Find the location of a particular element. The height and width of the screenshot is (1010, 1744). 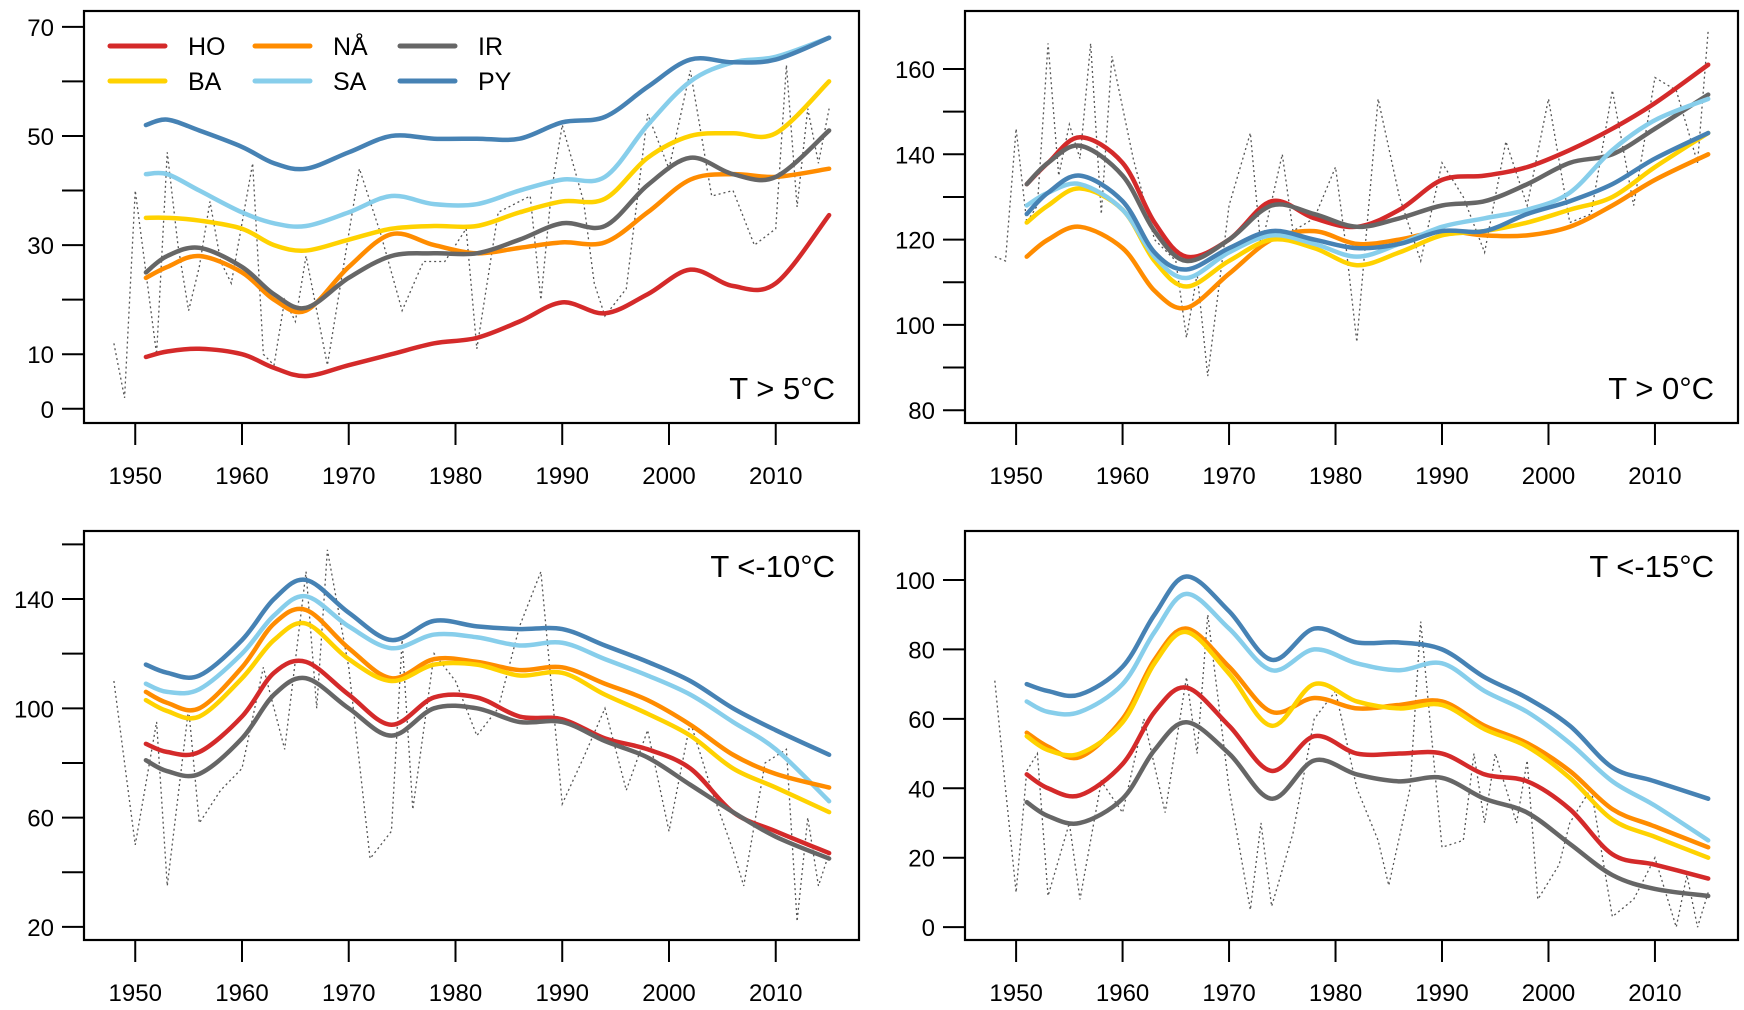

panel-label: T > 5°C is located at coordinates (782, 388).